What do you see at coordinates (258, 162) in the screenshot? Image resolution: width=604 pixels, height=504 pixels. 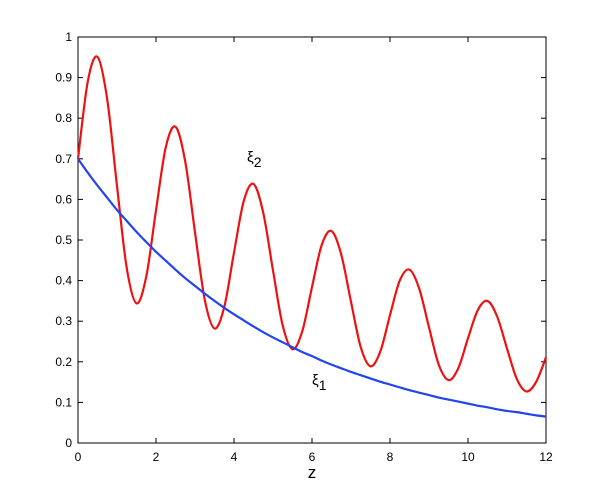 I see `annotation-subscript: 2` at bounding box center [258, 162].